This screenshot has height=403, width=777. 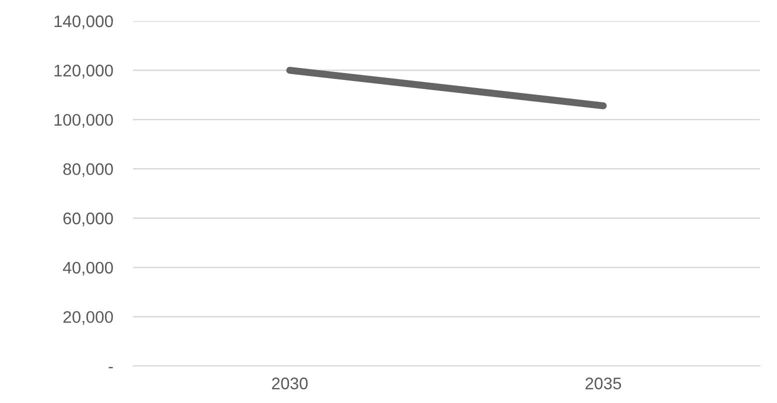 I want to click on y-tick-label: 80,000, so click(x=88, y=170).